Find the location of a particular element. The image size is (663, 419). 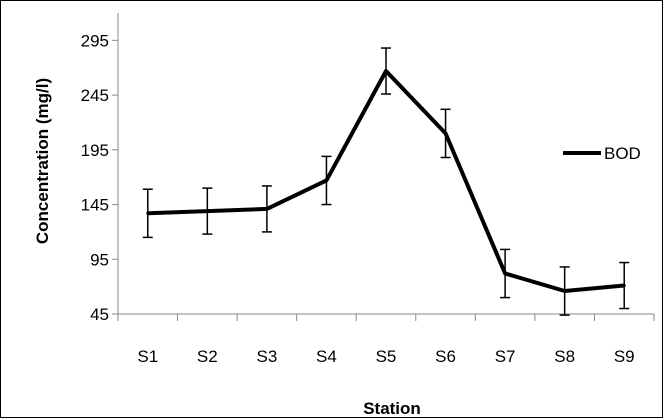

x-tick-label: S4 is located at coordinates (326, 356).